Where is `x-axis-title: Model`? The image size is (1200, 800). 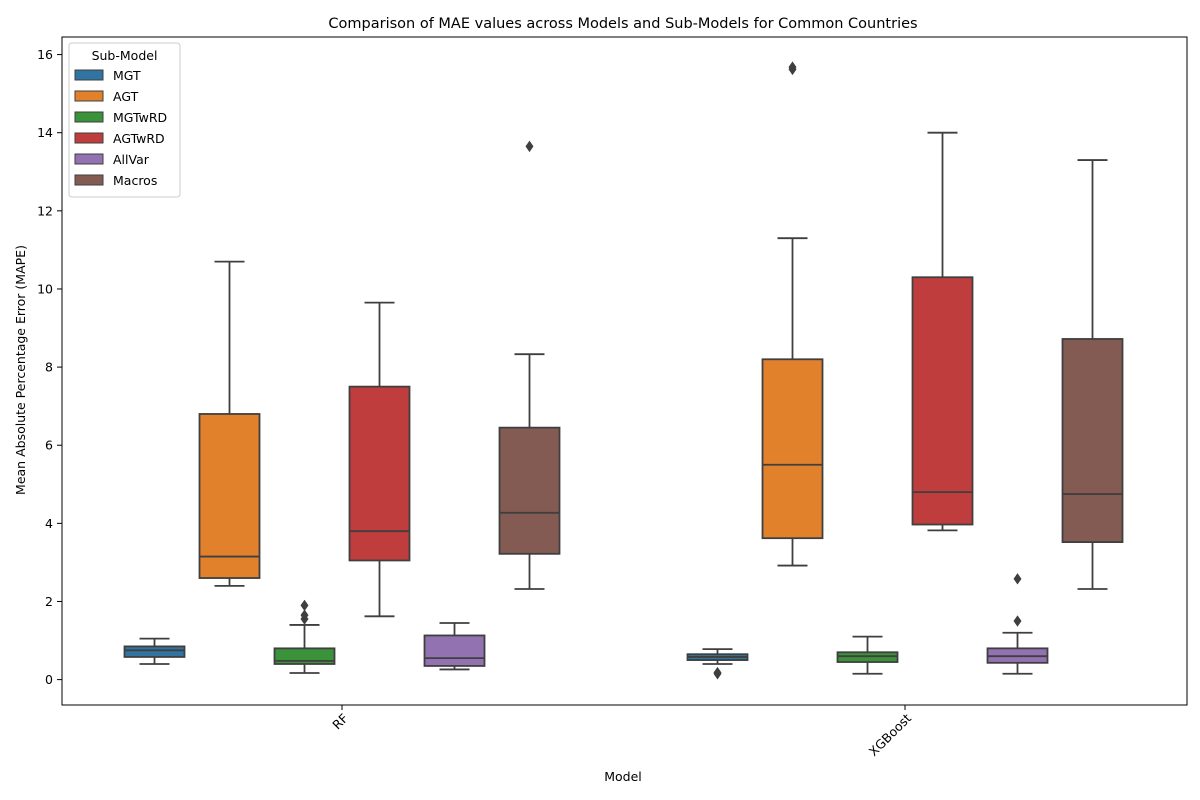
x-axis-title: Model is located at coordinates (623, 776).